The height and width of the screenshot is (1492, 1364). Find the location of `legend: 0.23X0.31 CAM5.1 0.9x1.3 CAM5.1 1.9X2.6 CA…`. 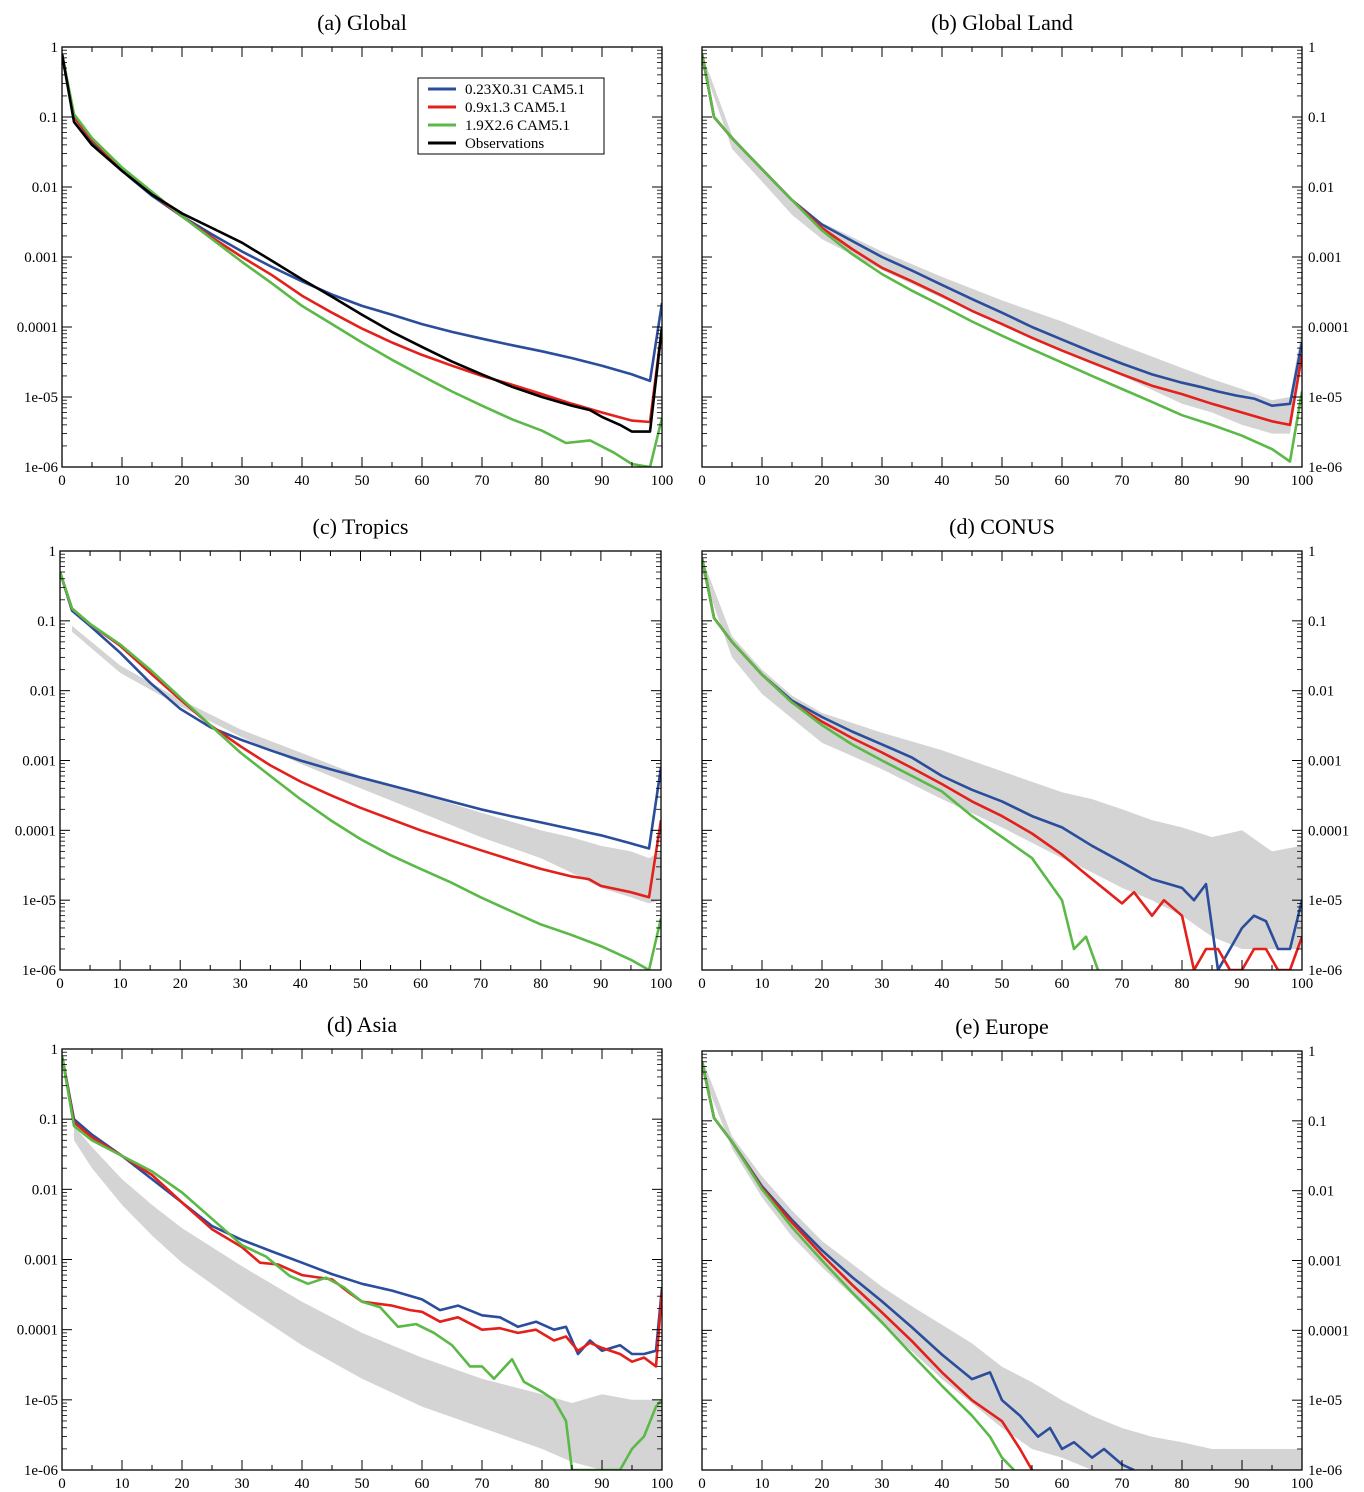

legend: 0.23X0.31 CAM5.1 0.9x1.3 CAM5.1 1.9X2.6 CA… is located at coordinates (511, 116).